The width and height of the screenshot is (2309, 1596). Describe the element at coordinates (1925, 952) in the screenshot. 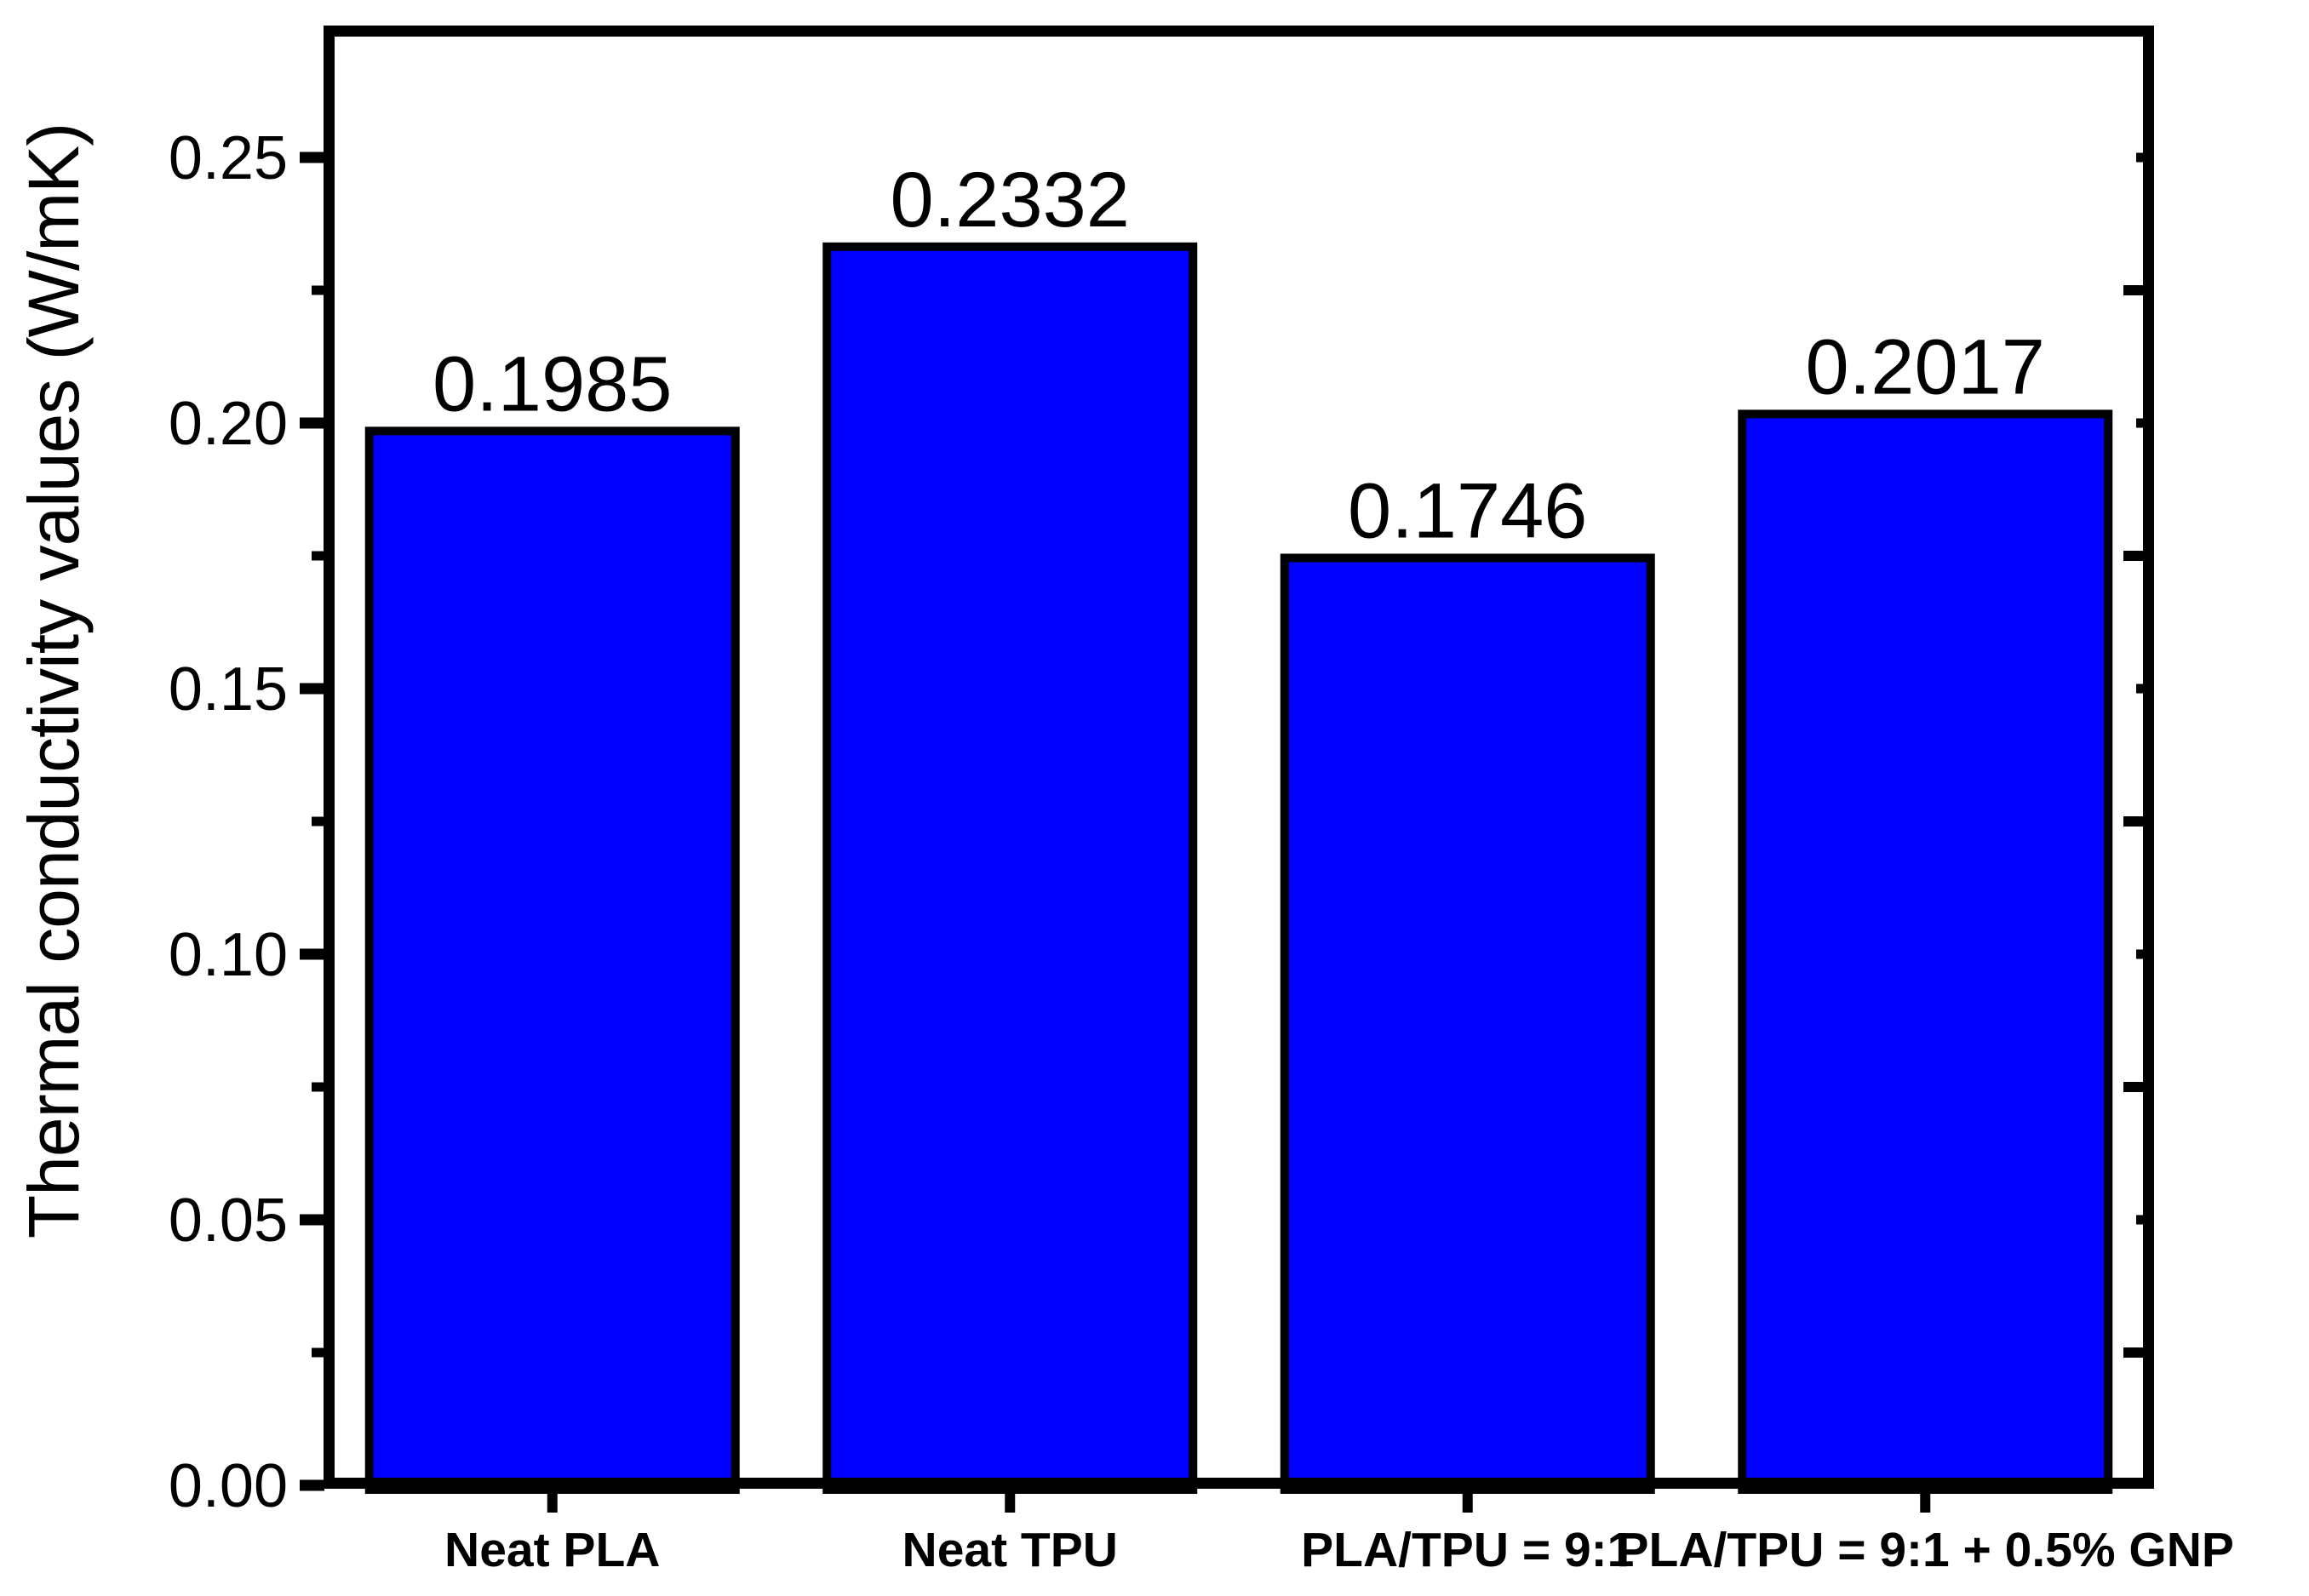

I see `bar-pla-tpu-9-1-0-5-gnp` at that location.